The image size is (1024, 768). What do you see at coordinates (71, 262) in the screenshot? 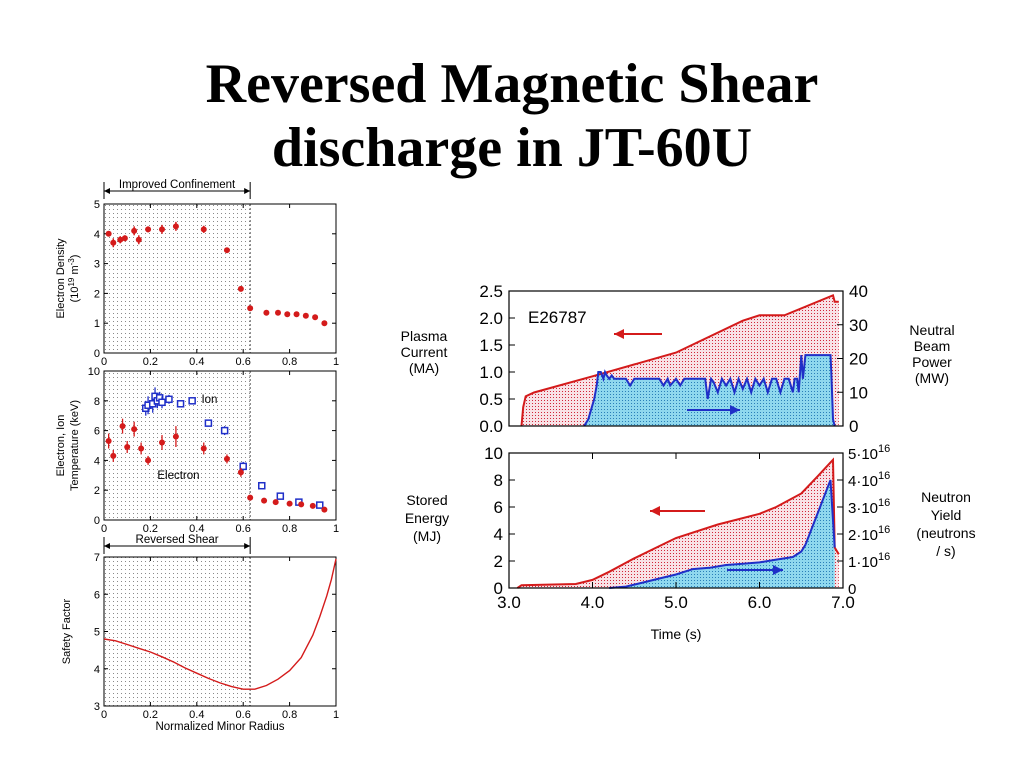
I see `y-axis-units-sup: -3` at bounding box center [71, 262].